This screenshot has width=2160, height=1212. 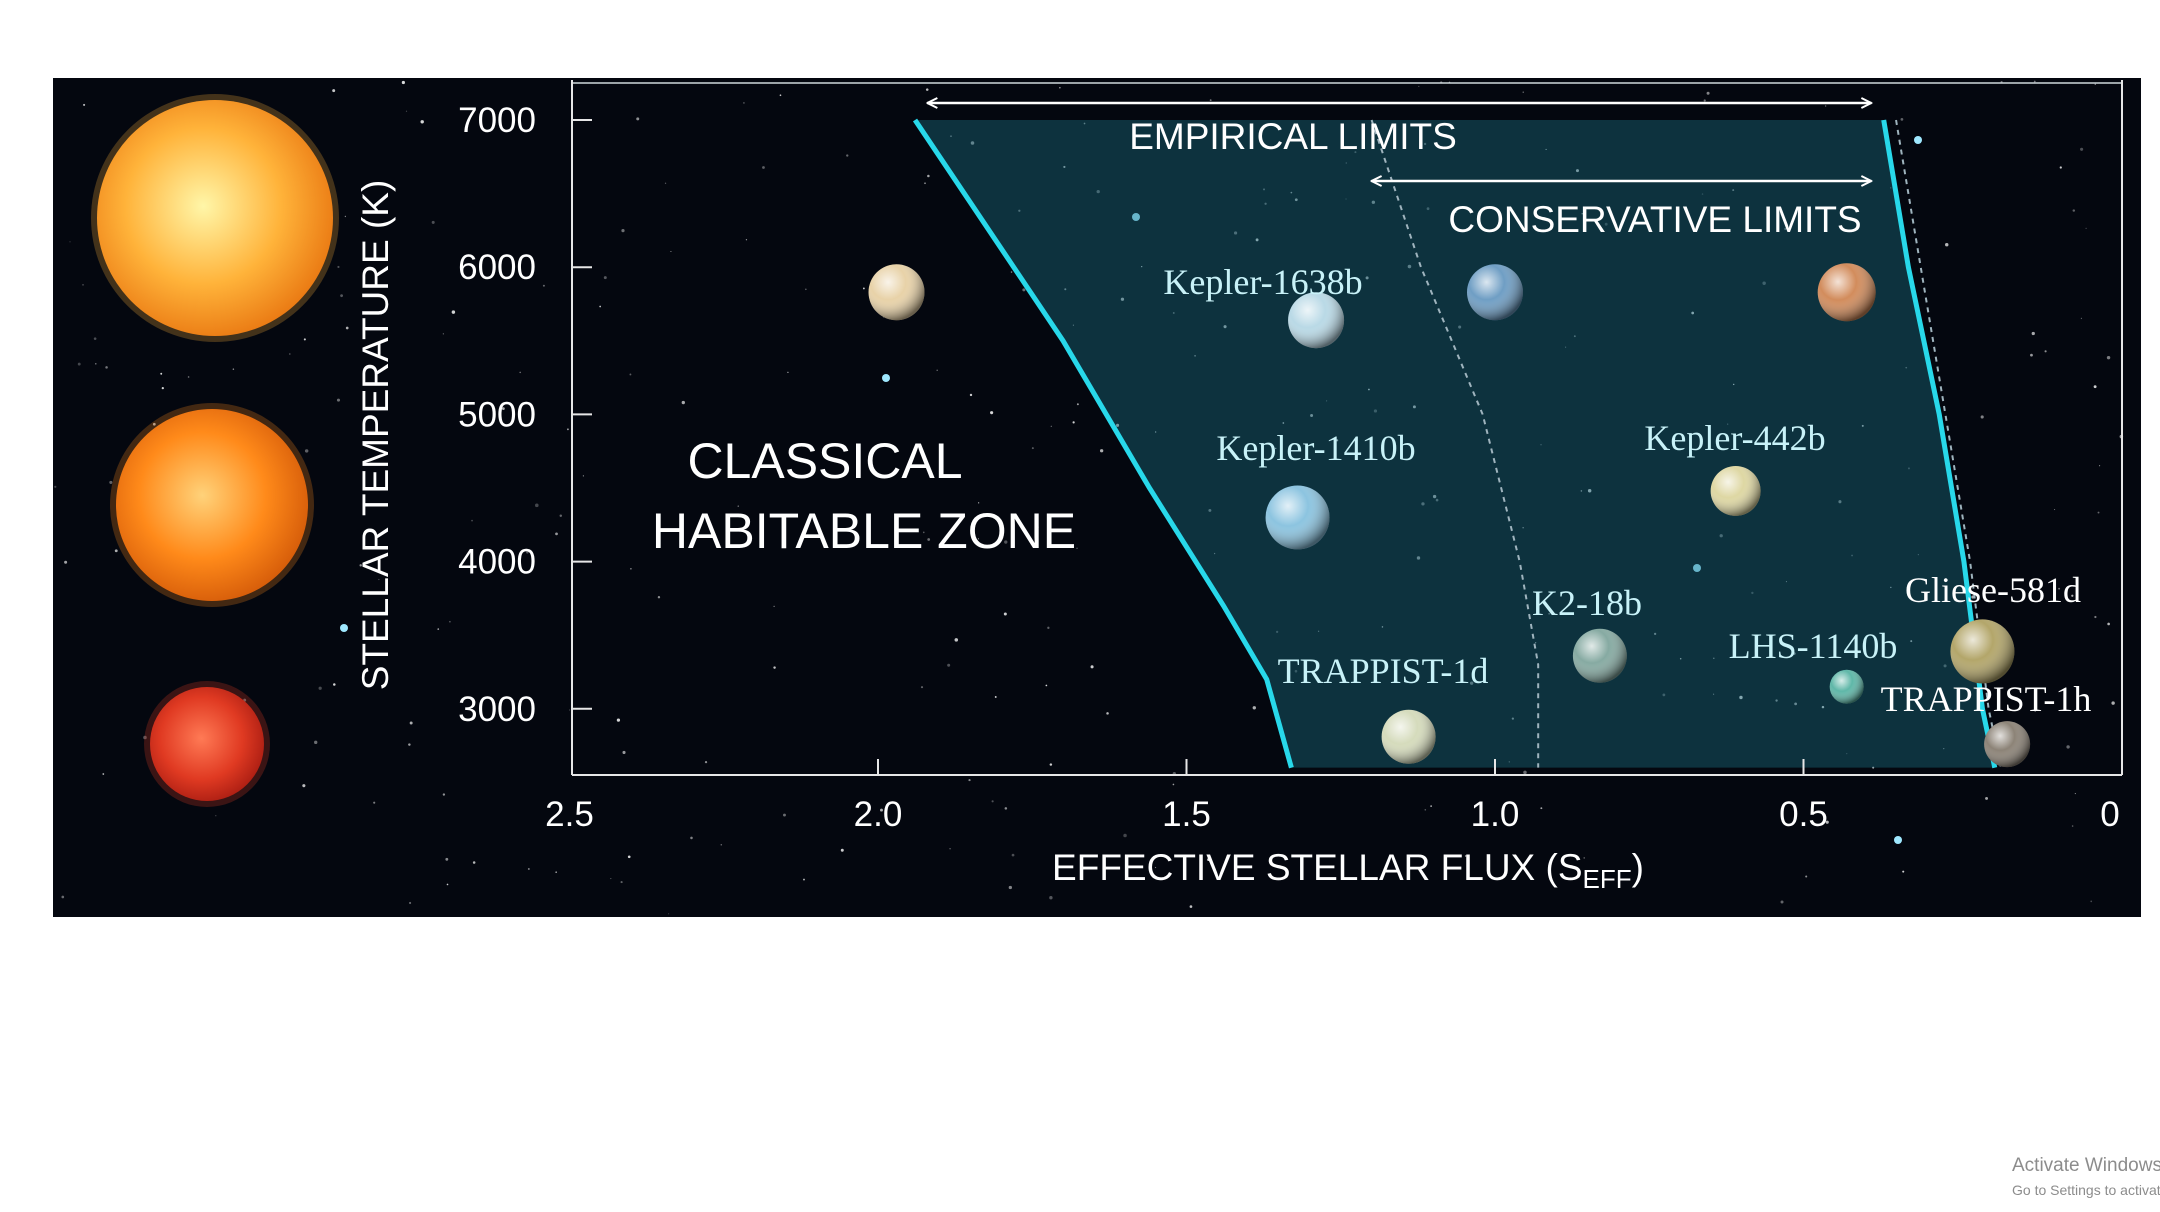 What do you see at coordinates (1317, 867) in the screenshot?
I see `x-axis-label-main: EFFECTIVE STELLAR FLUX (S` at bounding box center [1317, 867].